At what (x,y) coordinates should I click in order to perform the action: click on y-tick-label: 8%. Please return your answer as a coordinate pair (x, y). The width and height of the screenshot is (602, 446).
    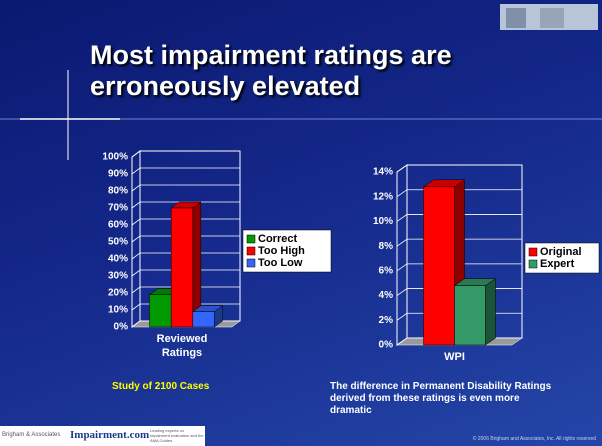
    Looking at the image, I should click on (386, 246).